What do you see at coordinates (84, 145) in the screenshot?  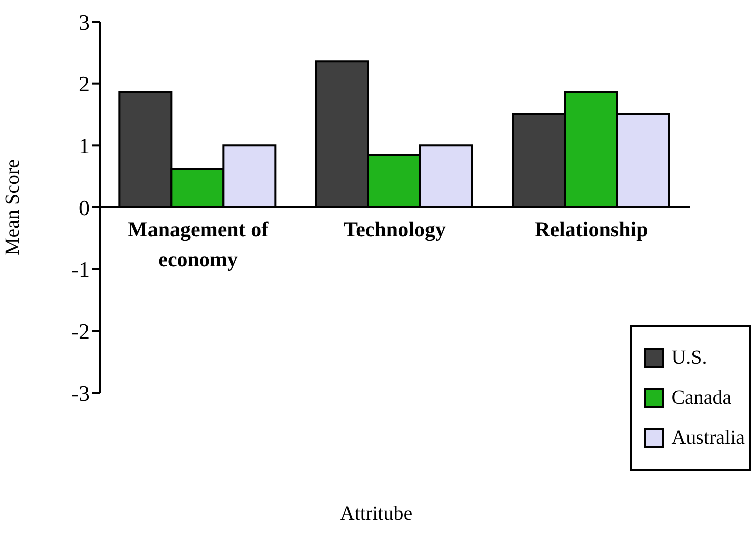 I see `y-tick-label: 1` at bounding box center [84, 145].